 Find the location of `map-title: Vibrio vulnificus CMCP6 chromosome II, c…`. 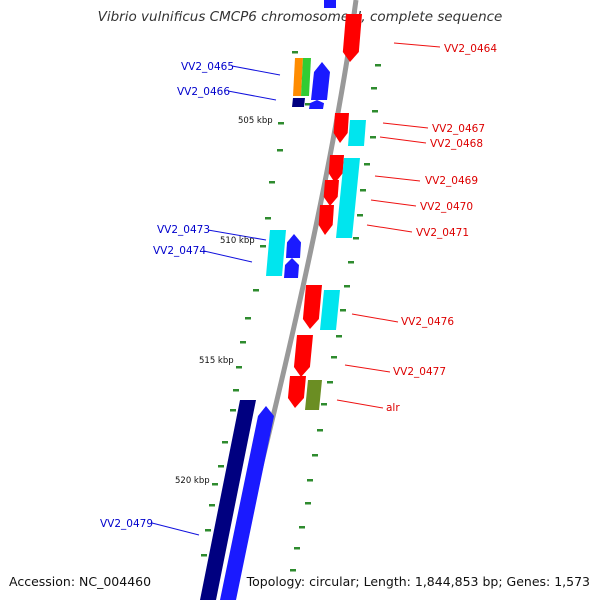

map-title: Vibrio vulnificus CMCP6 chromosome II, c… is located at coordinates (300, 17).